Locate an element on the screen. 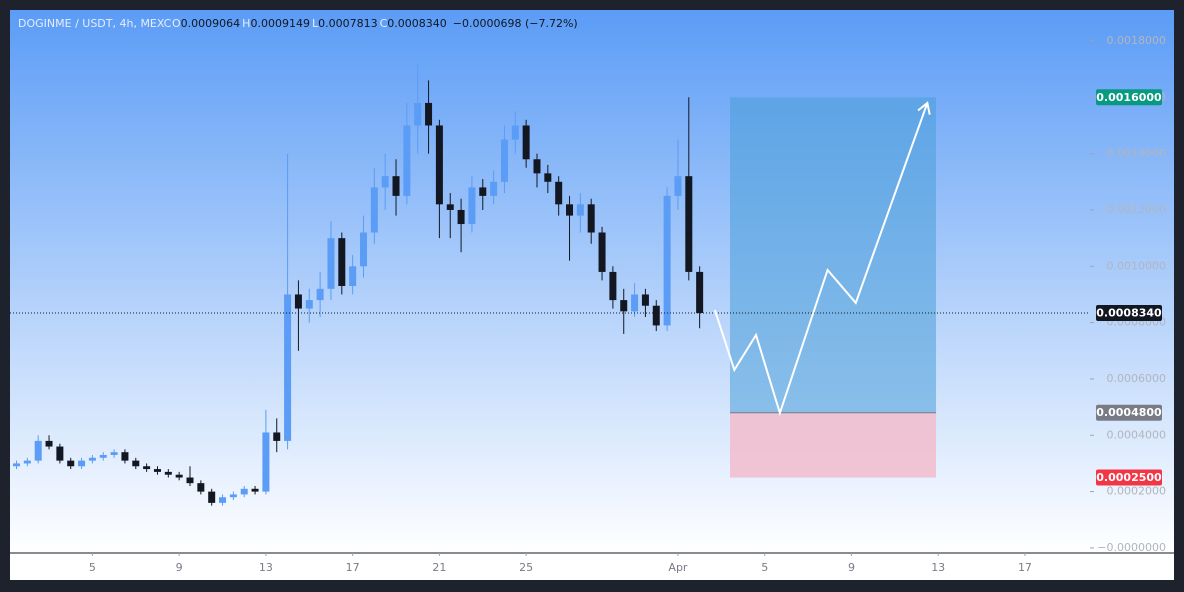  y-tick-label: 0.0014000 is located at coordinates (1137, 153).